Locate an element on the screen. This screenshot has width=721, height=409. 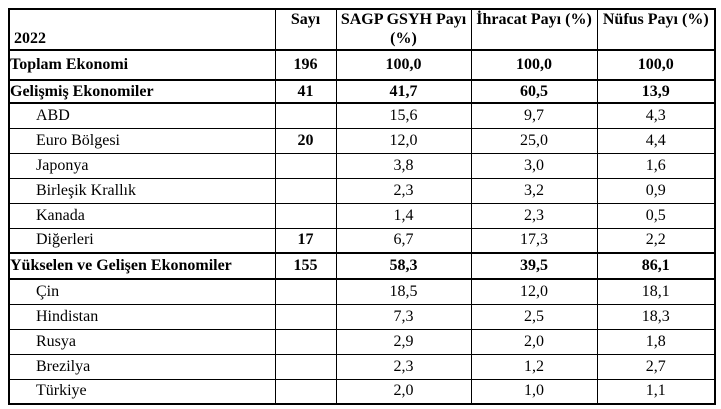
table-row-gelismis-ekonomiler: Gelişmiş Ekonomiler 41 41,7 60,5 13,9 is located at coordinates (362, 91).